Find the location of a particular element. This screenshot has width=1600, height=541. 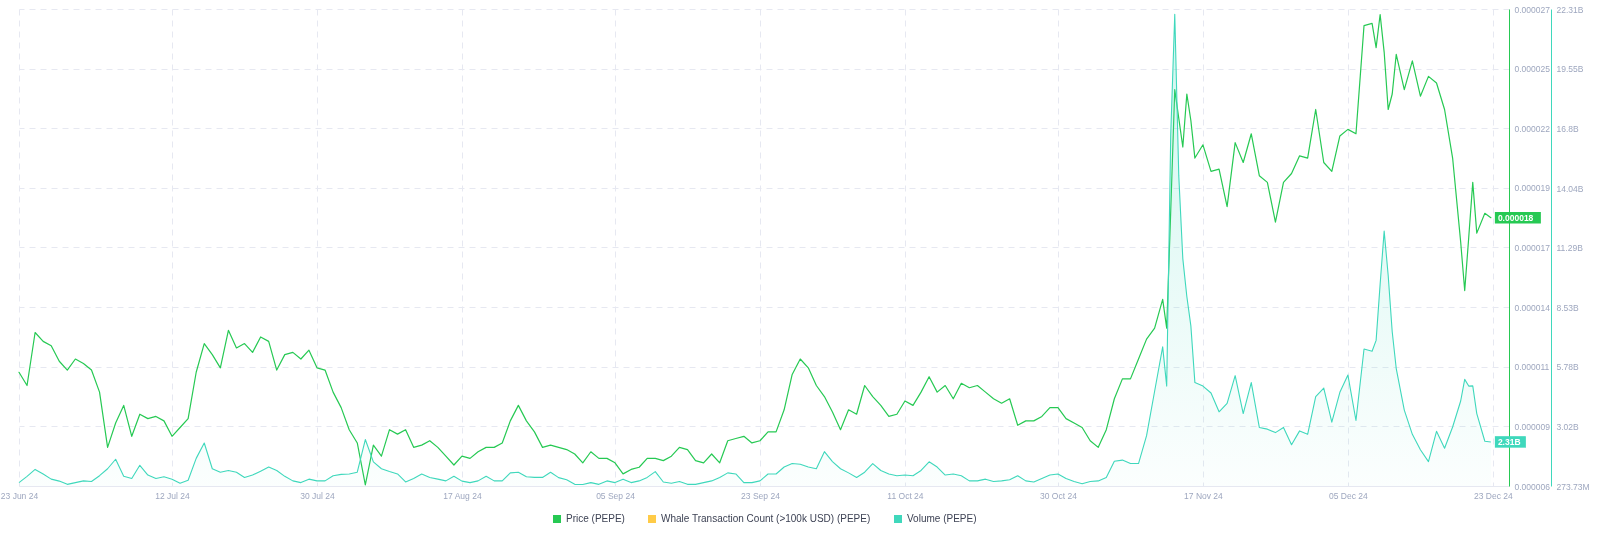

legend-label: Volume (PEPE) is located at coordinates (942, 518).